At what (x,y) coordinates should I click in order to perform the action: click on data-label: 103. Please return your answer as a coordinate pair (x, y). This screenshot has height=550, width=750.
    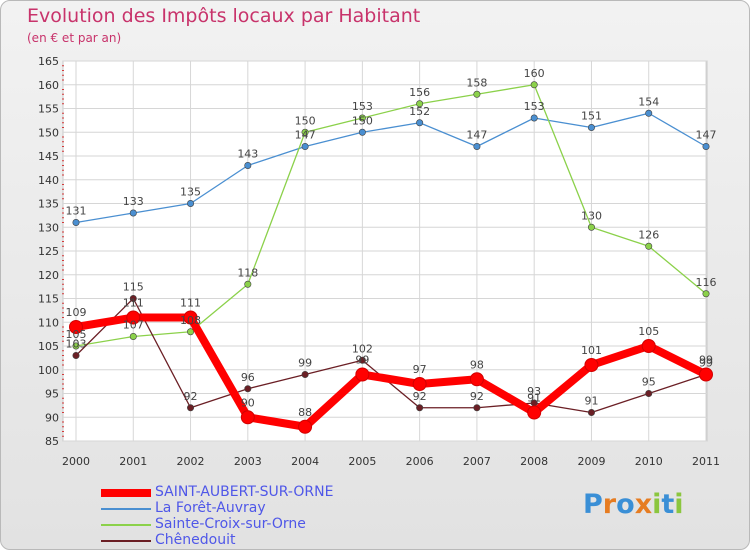
    Looking at the image, I should click on (76, 344).